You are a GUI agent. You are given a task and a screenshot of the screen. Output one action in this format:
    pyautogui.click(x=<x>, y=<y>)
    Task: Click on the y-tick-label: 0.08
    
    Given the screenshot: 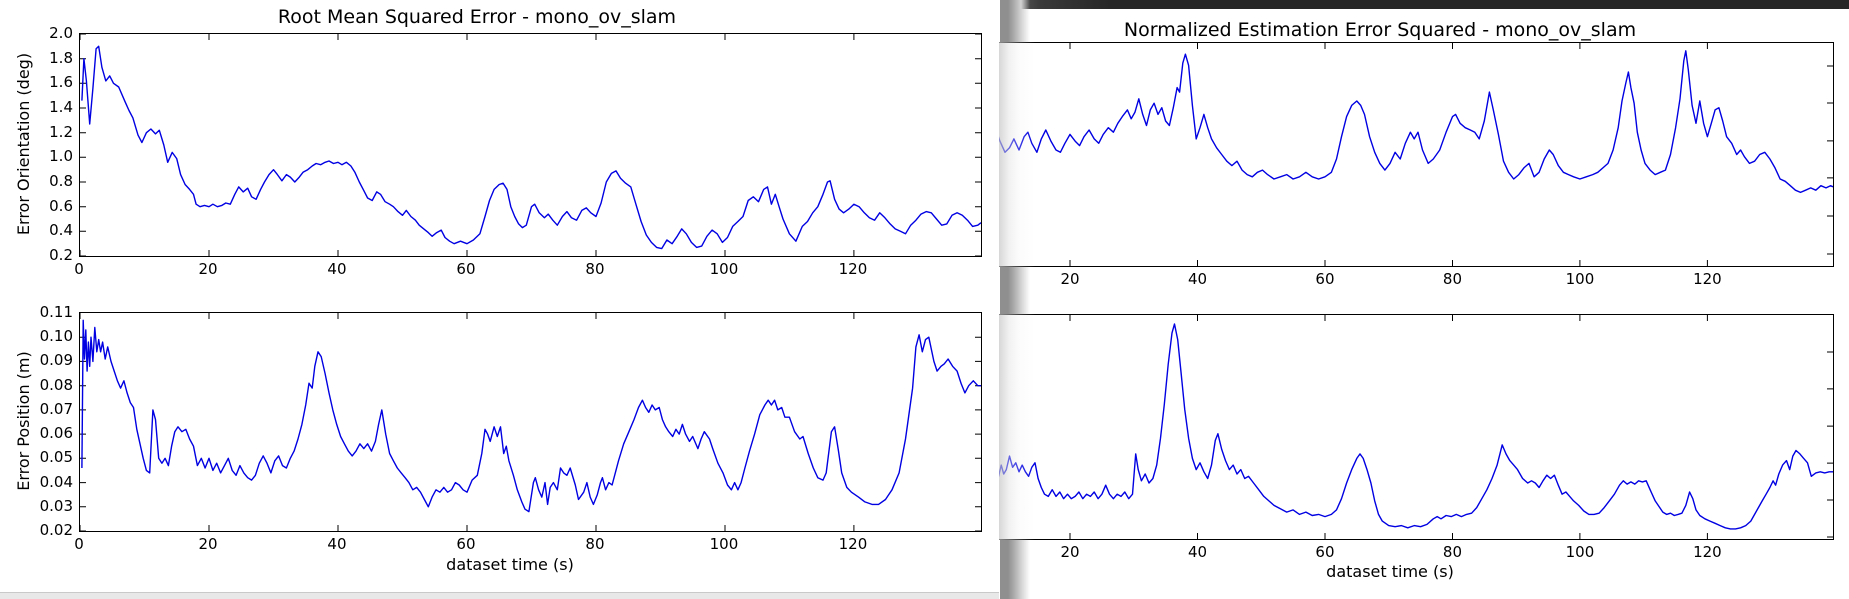 What is the action you would take?
    pyautogui.click(x=56, y=384)
    